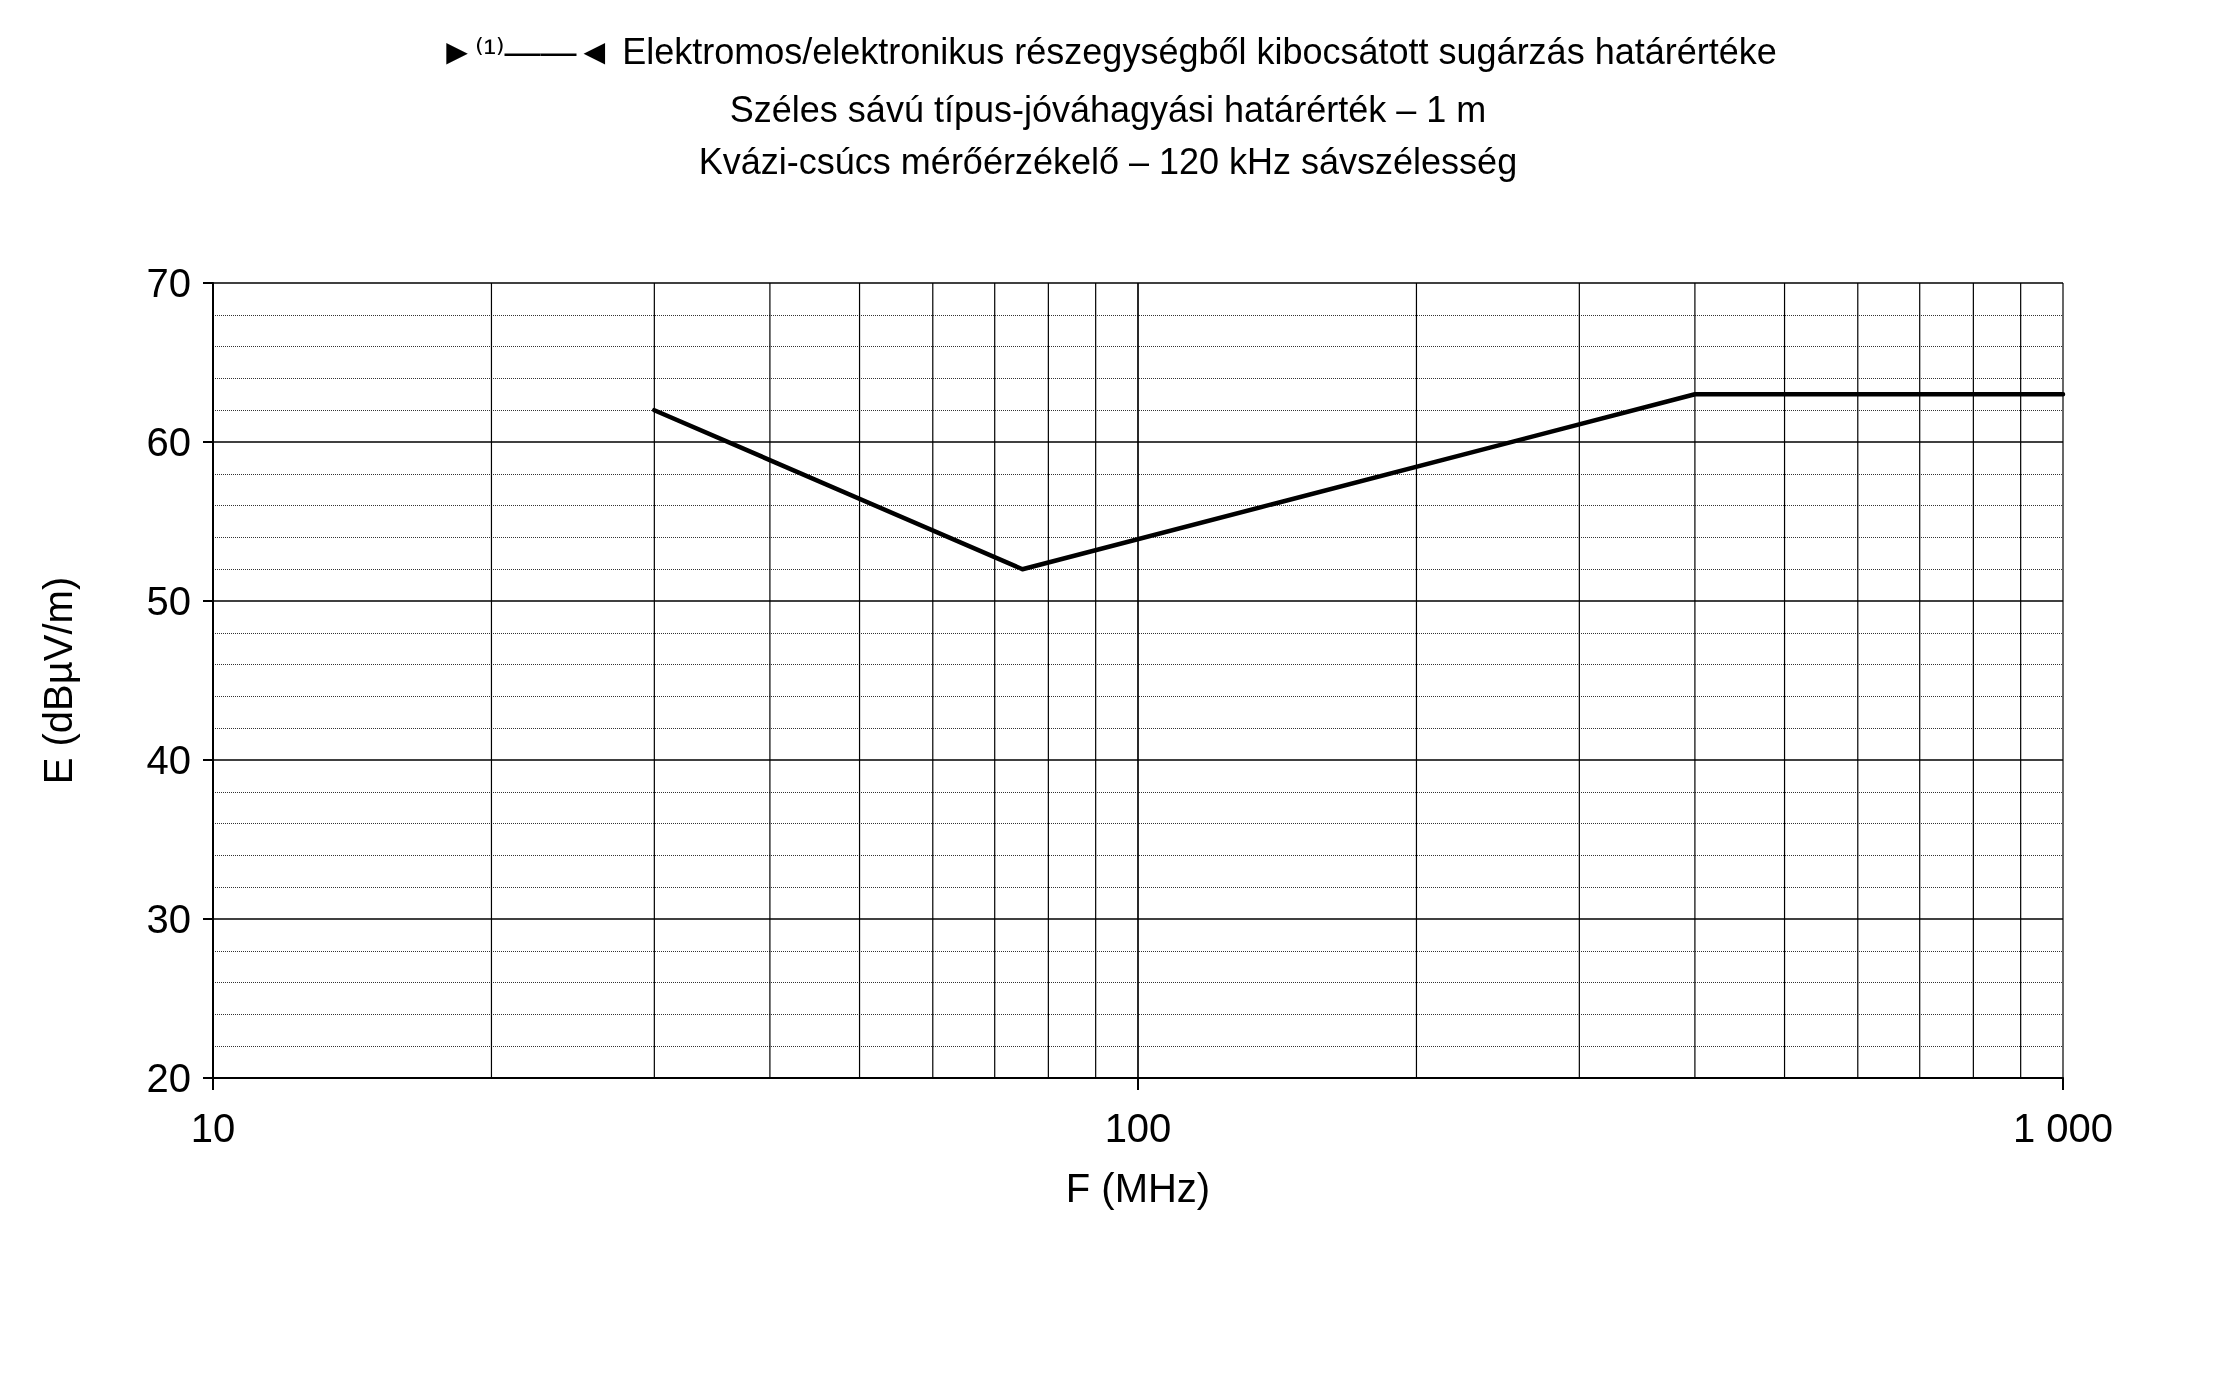 The height and width of the screenshot is (1389, 2239). What do you see at coordinates (1138, 1188) in the screenshot?
I see `x-axis-title: F (MHz)` at bounding box center [1138, 1188].